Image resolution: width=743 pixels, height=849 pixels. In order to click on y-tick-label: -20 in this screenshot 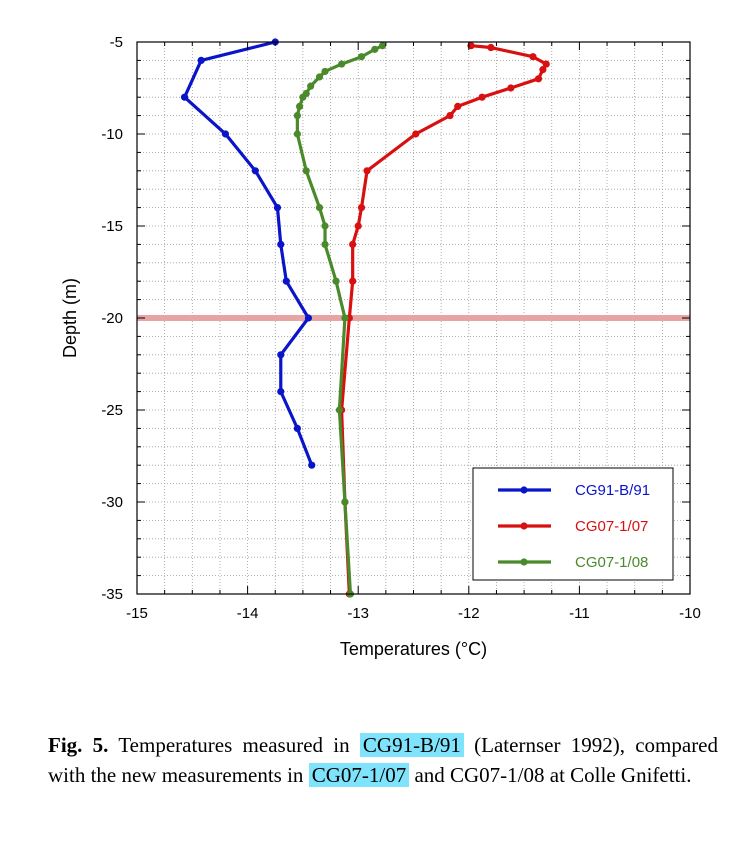, I will do `click(112, 318)`.